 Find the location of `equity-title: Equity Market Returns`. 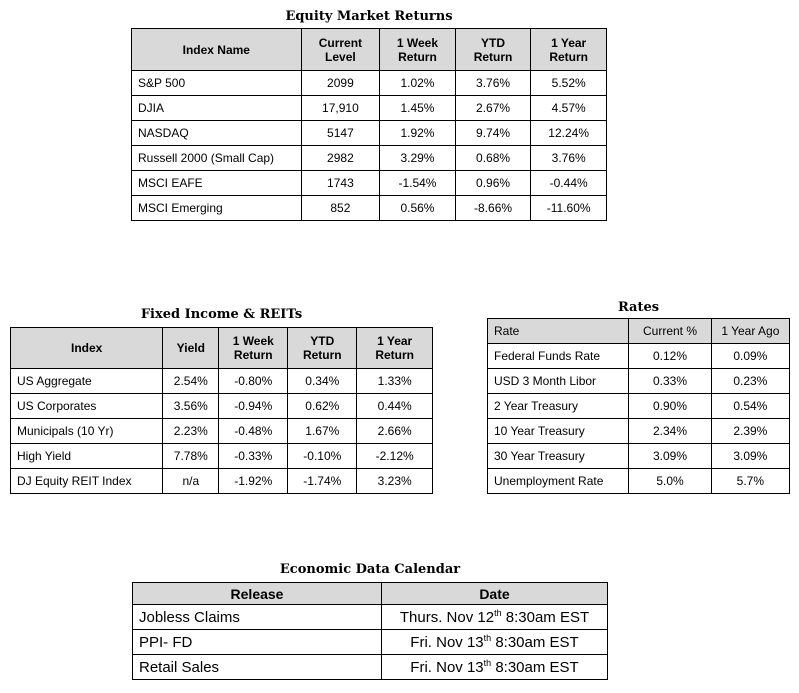

equity-title: Equity Market Returns is located at coordinates (369, 16).